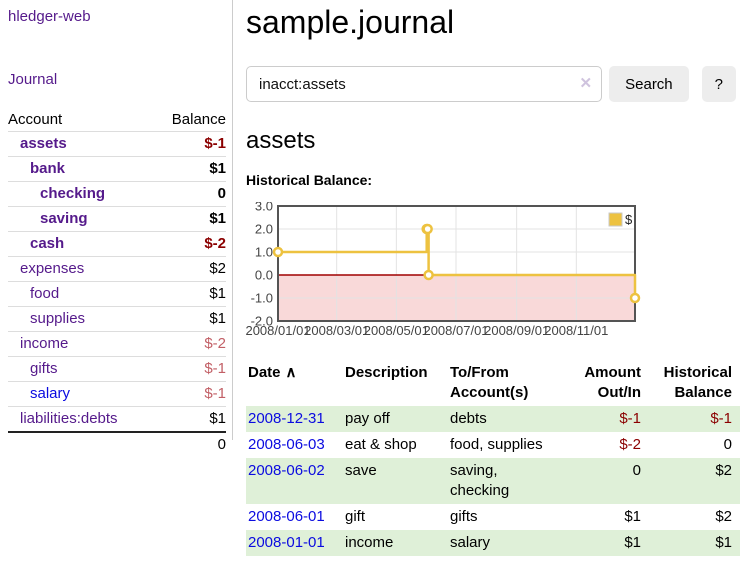 The height and width of the screenshot is (582, 742). What do you see at coordinates (480, 480) in the screenshot?
I see `transaction-accounts: saving, checking` at bounding box center [480, 480].